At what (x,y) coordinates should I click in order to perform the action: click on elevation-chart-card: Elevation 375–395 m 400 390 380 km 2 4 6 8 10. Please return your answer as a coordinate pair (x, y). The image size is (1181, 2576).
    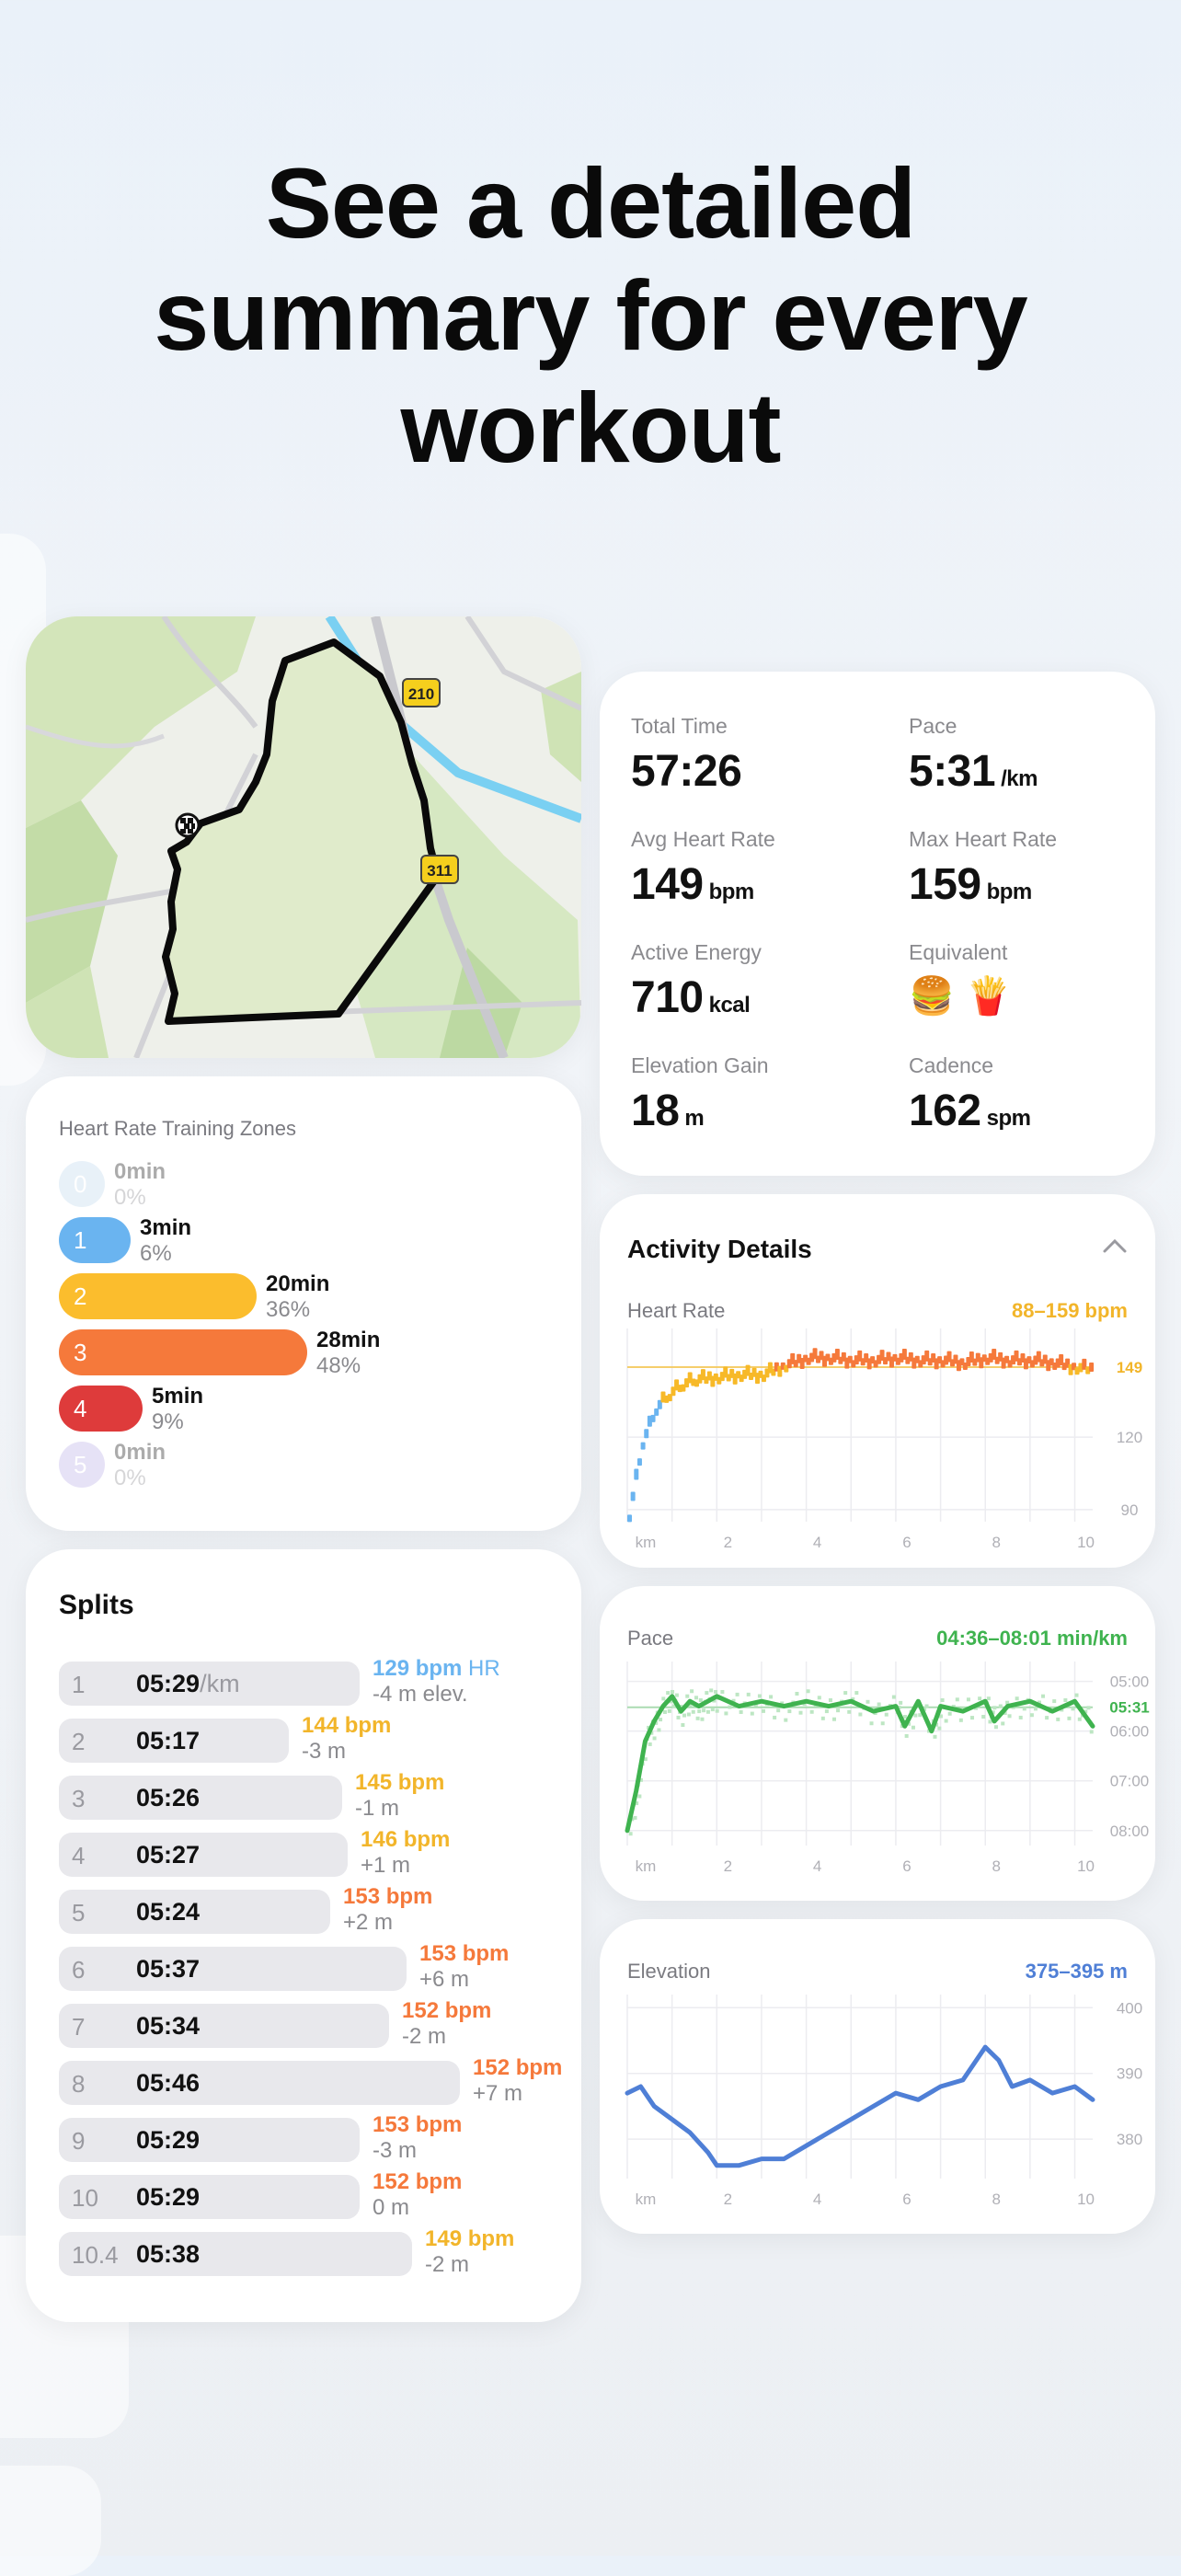
    Looking at the image, I should click on (877, 2076).